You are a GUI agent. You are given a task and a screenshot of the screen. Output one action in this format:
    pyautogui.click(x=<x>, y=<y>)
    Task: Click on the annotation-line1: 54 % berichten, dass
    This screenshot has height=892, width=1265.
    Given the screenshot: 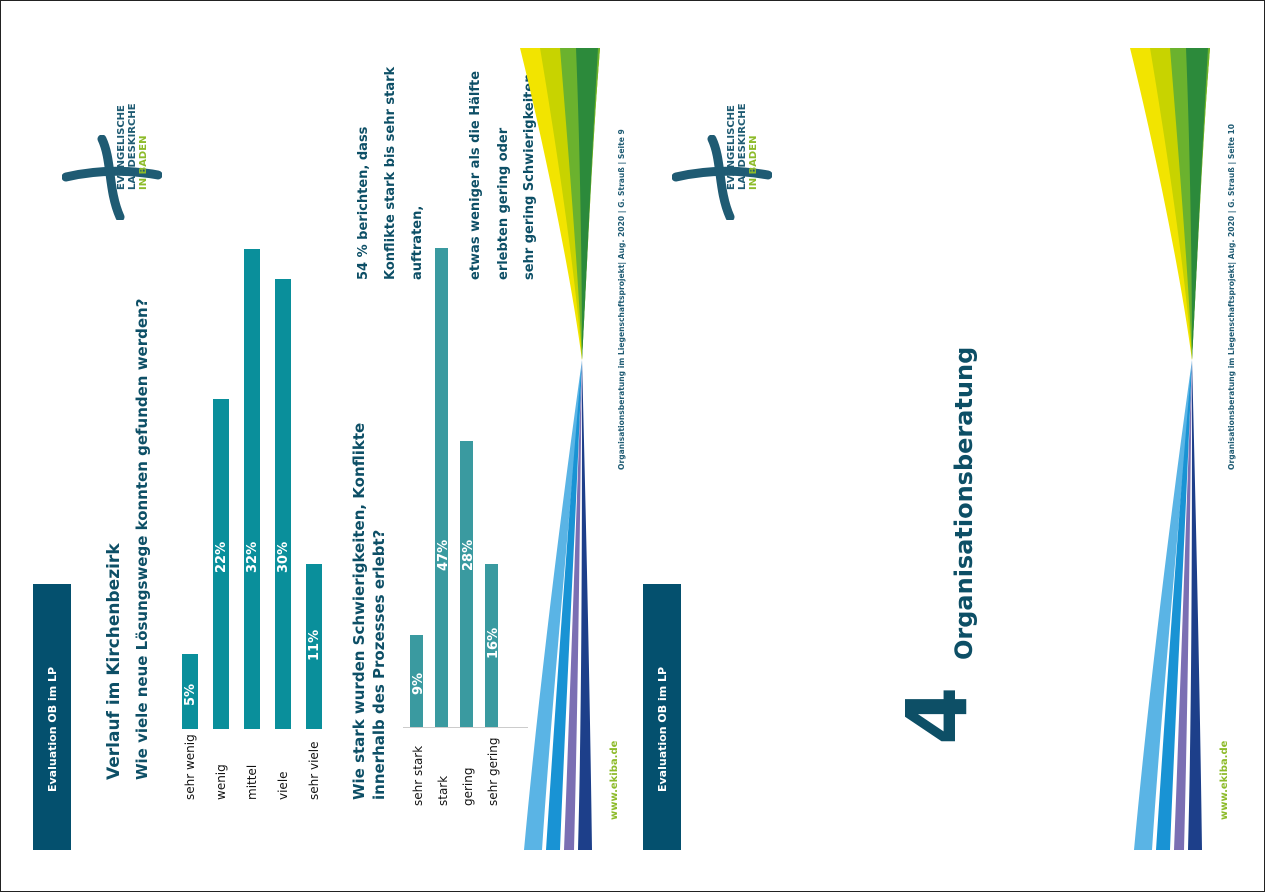 What is the action you would take?
    pyautogui.click(x=363, y=203)
    